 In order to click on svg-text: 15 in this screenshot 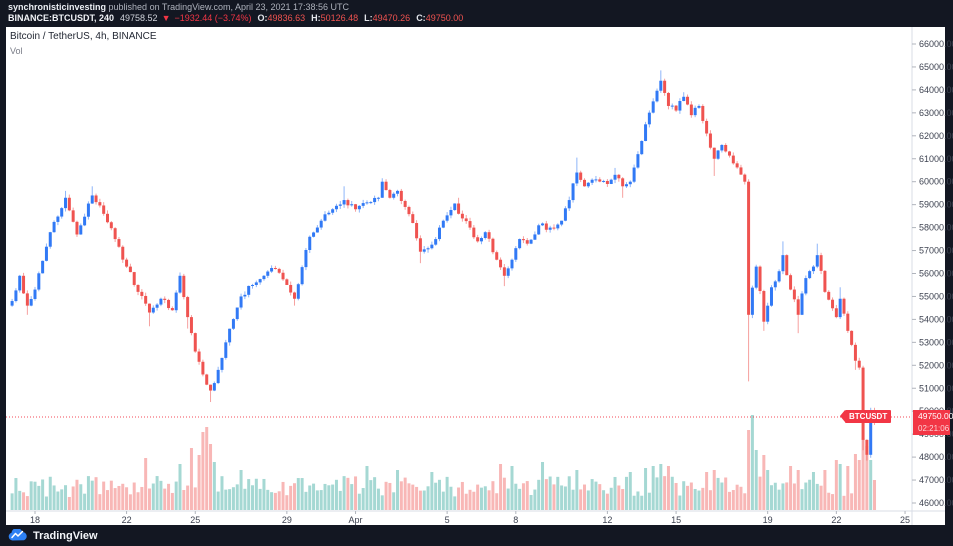, I will do `click(676, 520)`.